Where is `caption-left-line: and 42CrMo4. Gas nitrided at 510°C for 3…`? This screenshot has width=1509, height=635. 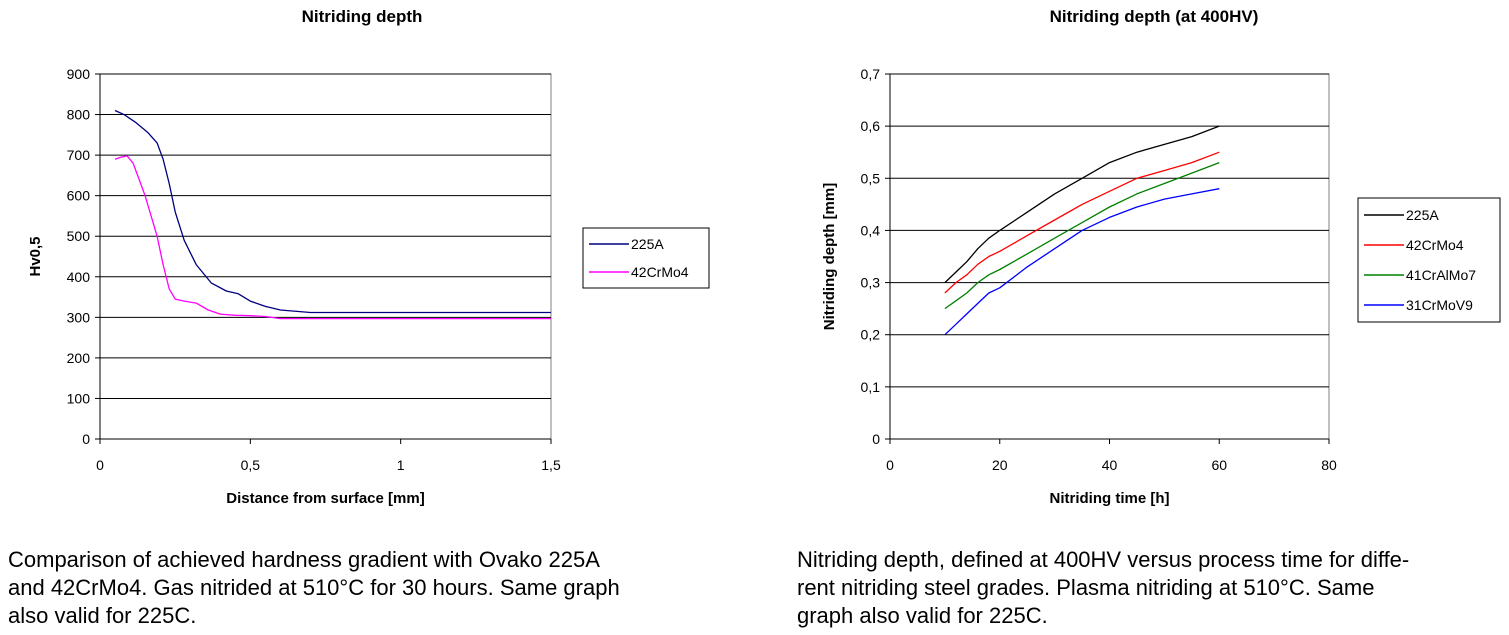 caption-left-line: and 42CrMo4. Gas nitrided at 510°C for 3… is located at coordinates (314, 587).